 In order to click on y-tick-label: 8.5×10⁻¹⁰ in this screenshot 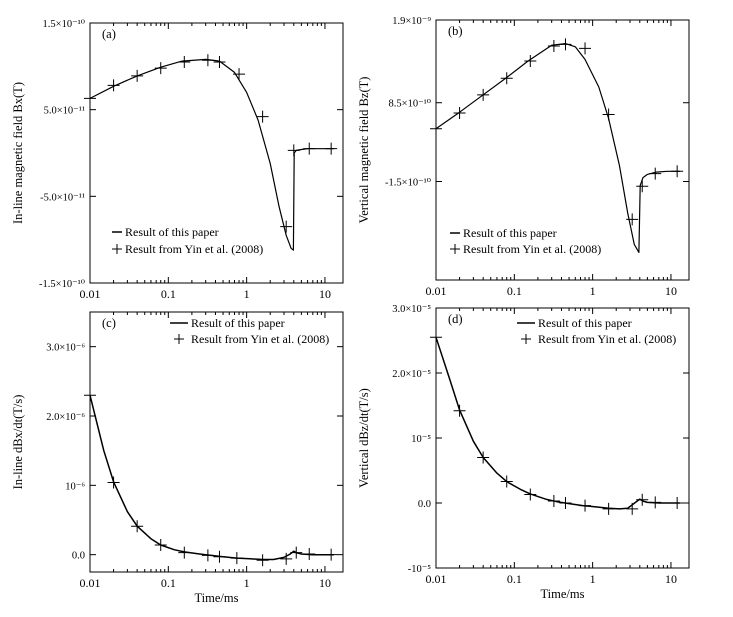, I will do `click(410, 104)`.